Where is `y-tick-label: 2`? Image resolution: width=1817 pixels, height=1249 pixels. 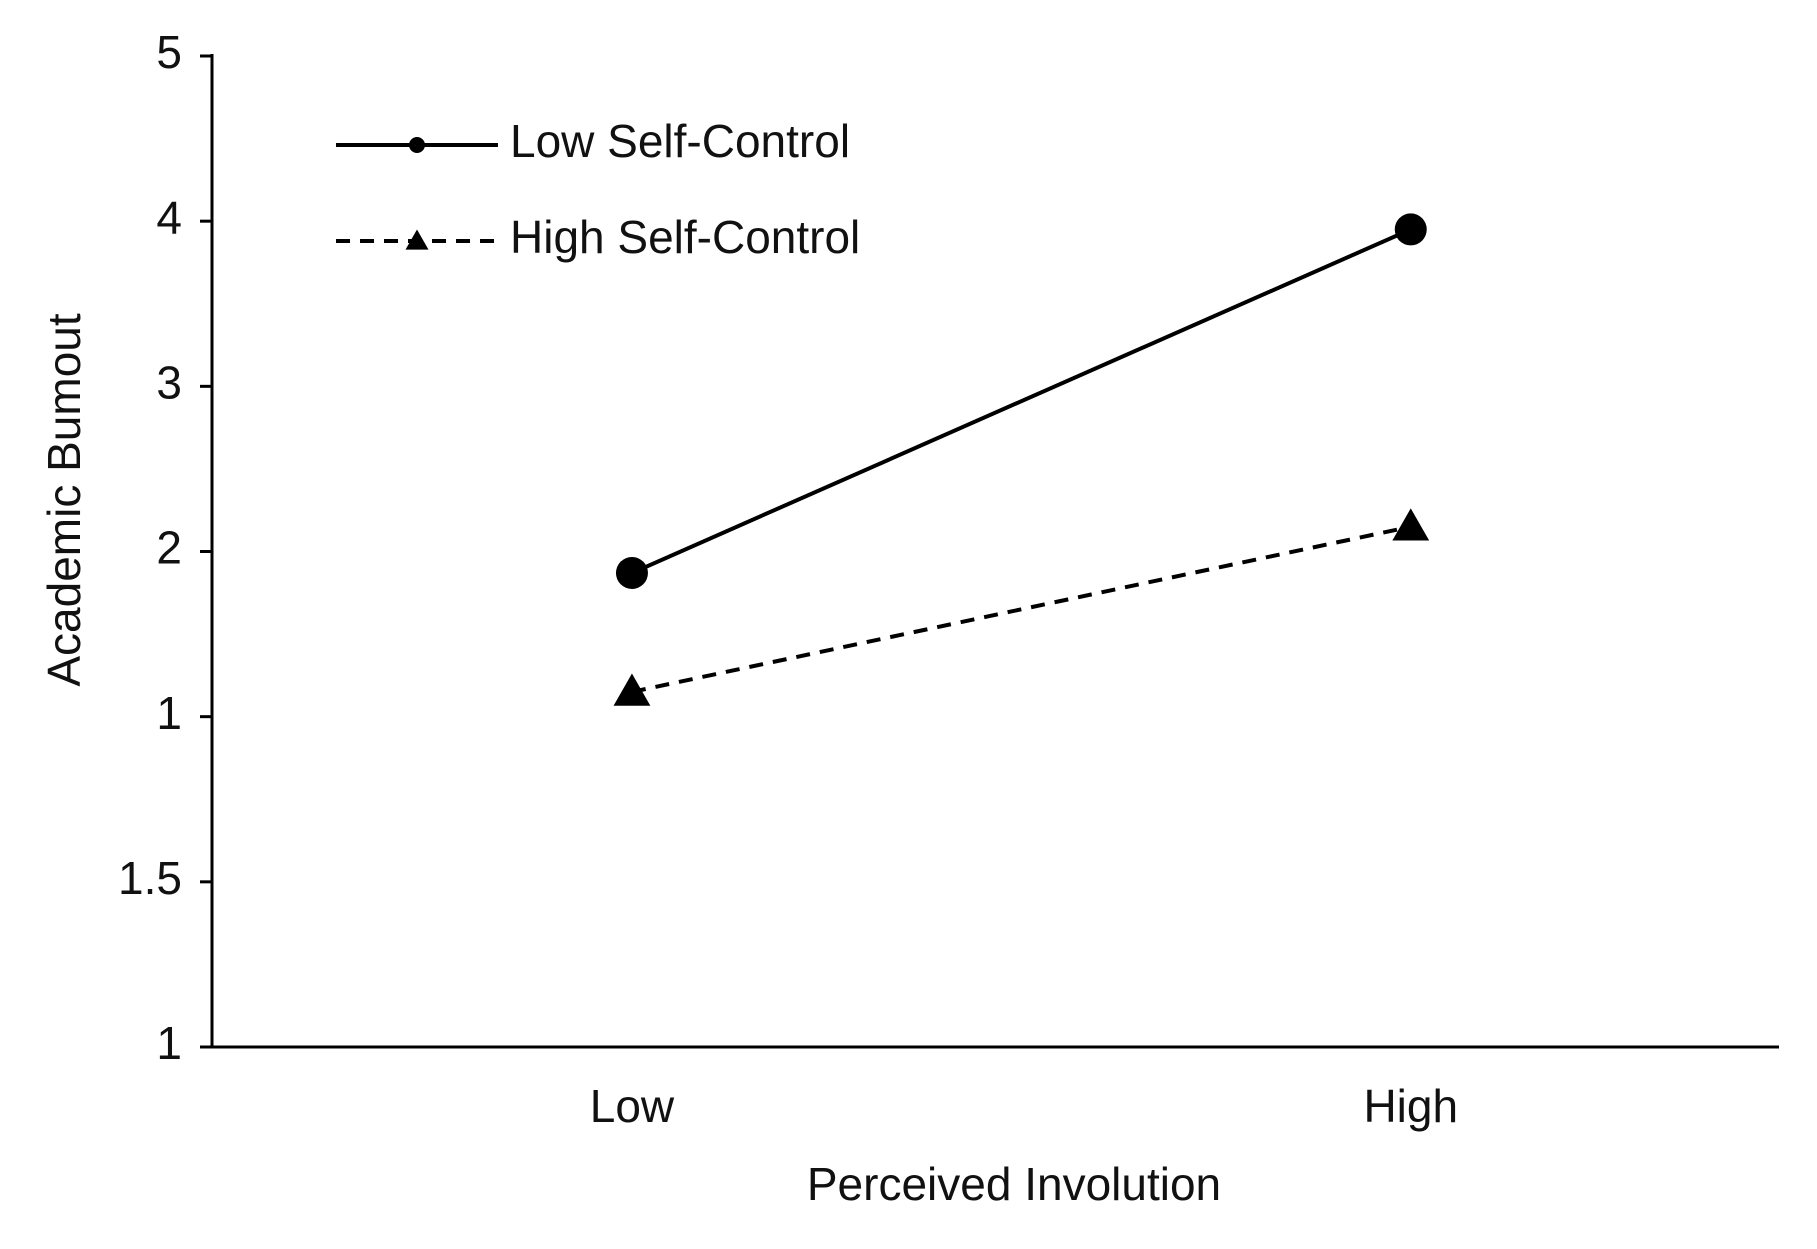
y-tick-label: 2 is located at coordinates (169, 548).